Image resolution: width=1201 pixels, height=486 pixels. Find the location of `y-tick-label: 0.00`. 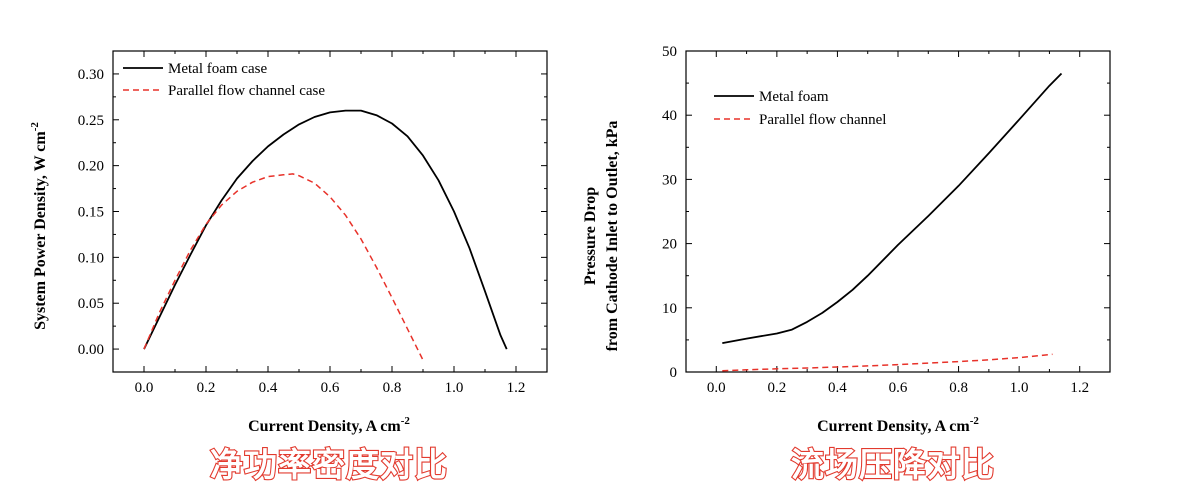

y-tick-label: 0.00 is located at coordinates (91, 350).